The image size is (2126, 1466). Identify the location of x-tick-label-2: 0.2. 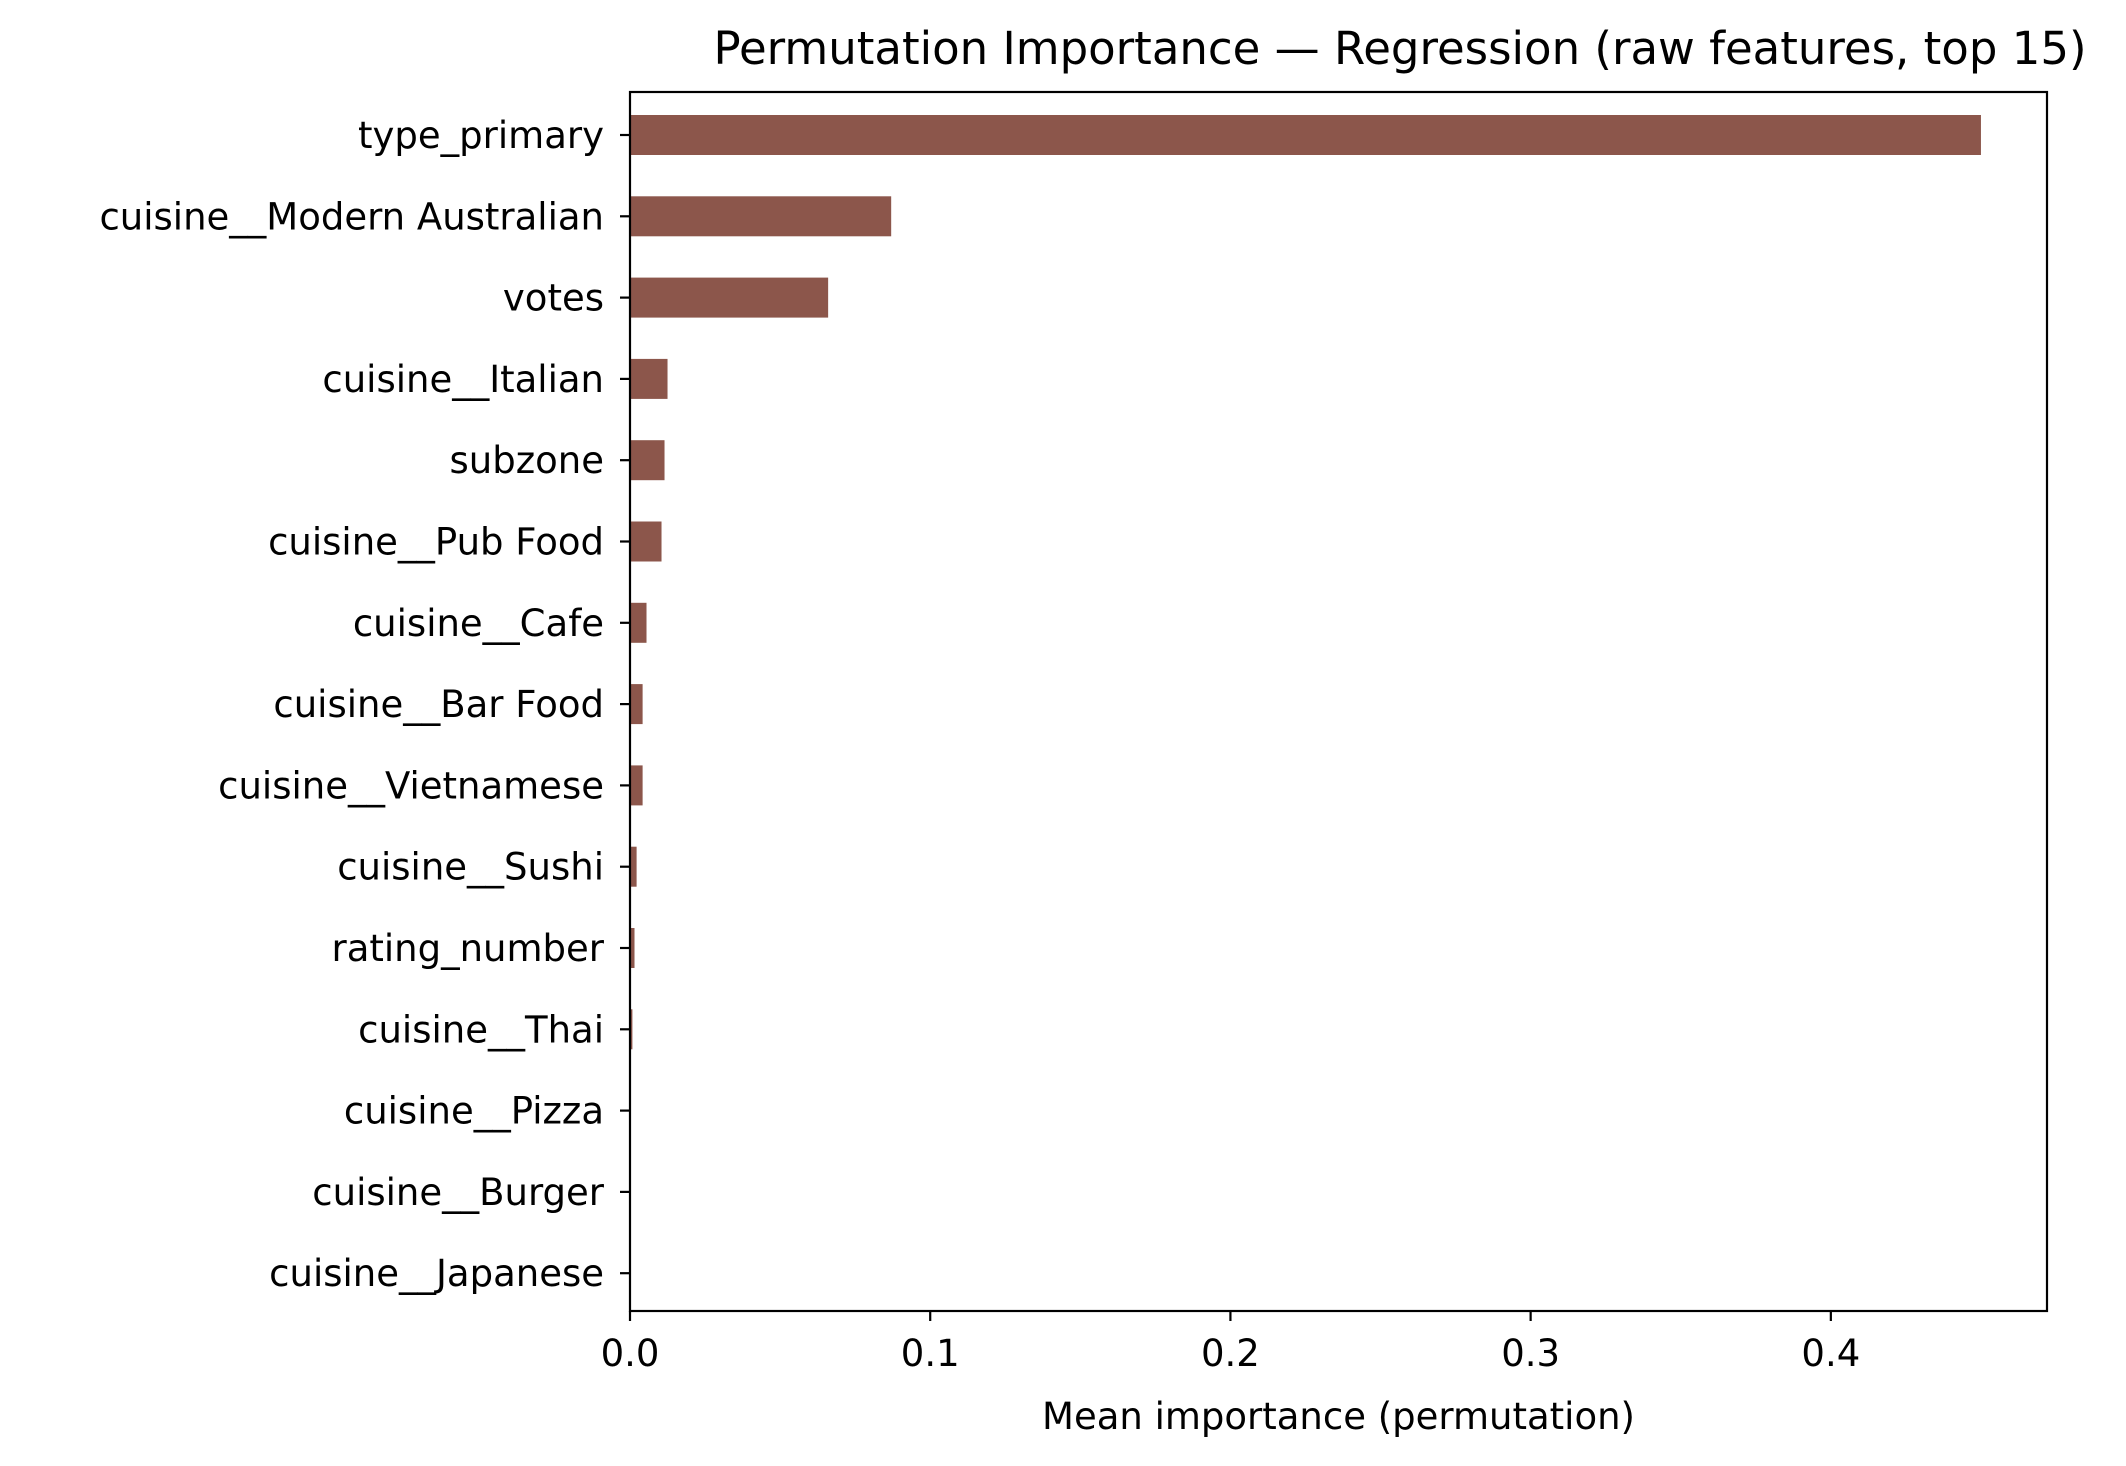
(1230, 1353).